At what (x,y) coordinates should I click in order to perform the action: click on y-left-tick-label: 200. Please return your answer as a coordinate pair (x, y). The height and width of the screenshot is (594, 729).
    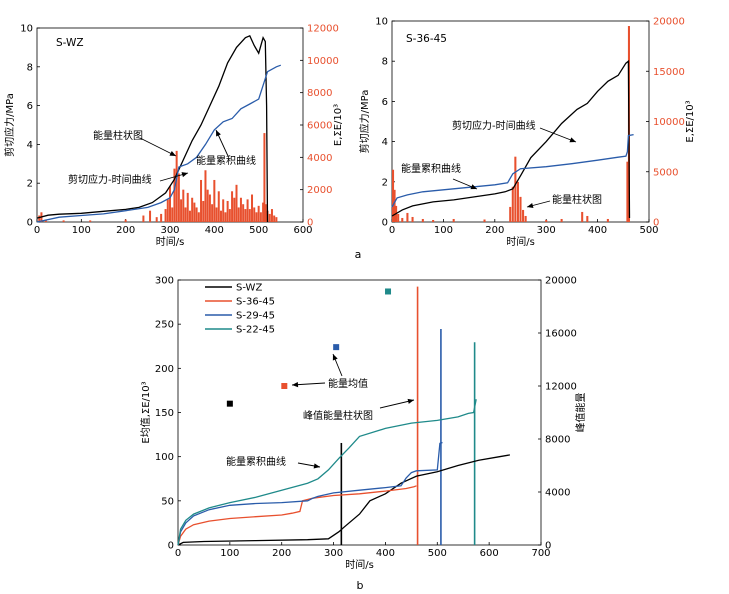
    Looking at the image, I should click on (164, 369).